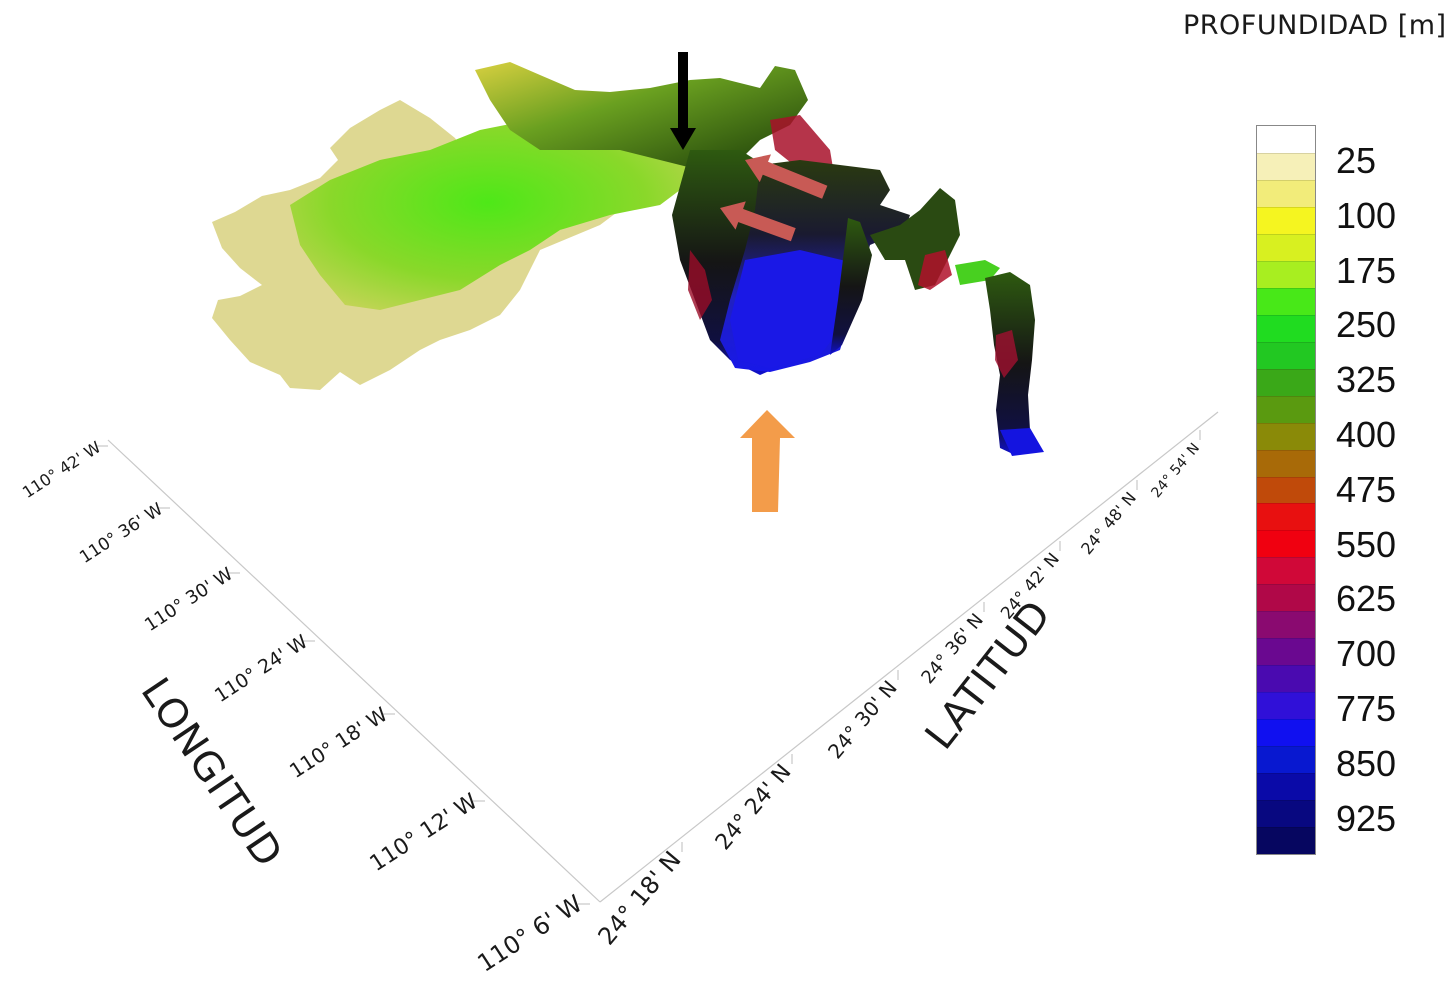  What do you see at coordinates (1366, 708) in the screenshot?
I see `colorbar-label: 775` at bounding box center [1366, 708].